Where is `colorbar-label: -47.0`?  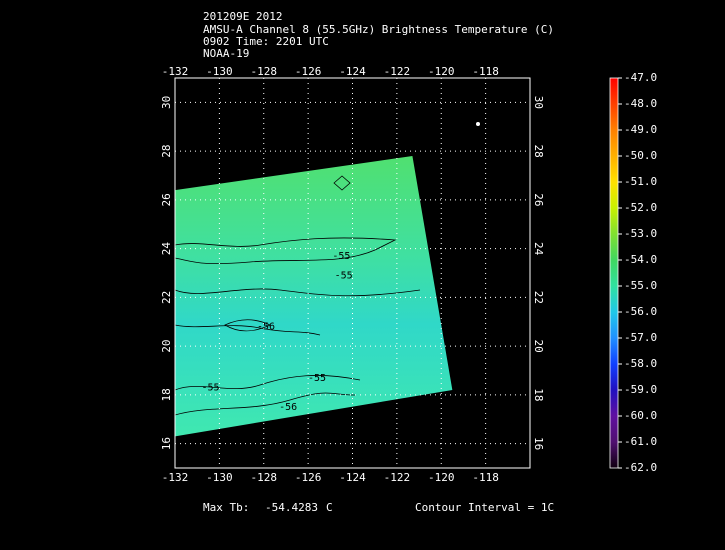
colorbar-label: -47.0 is located at coordinates (640, 77).